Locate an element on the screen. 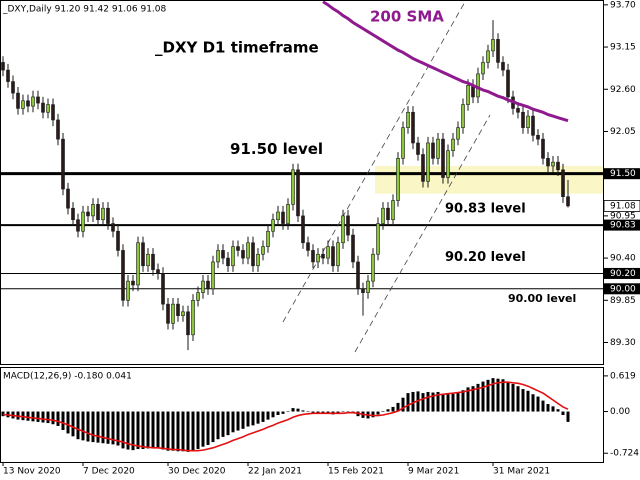 Image resolution: width=640 pixels, height=480 pixels. x-tick-label: 13 Nov 2020 is located at coordinates (32, 472).